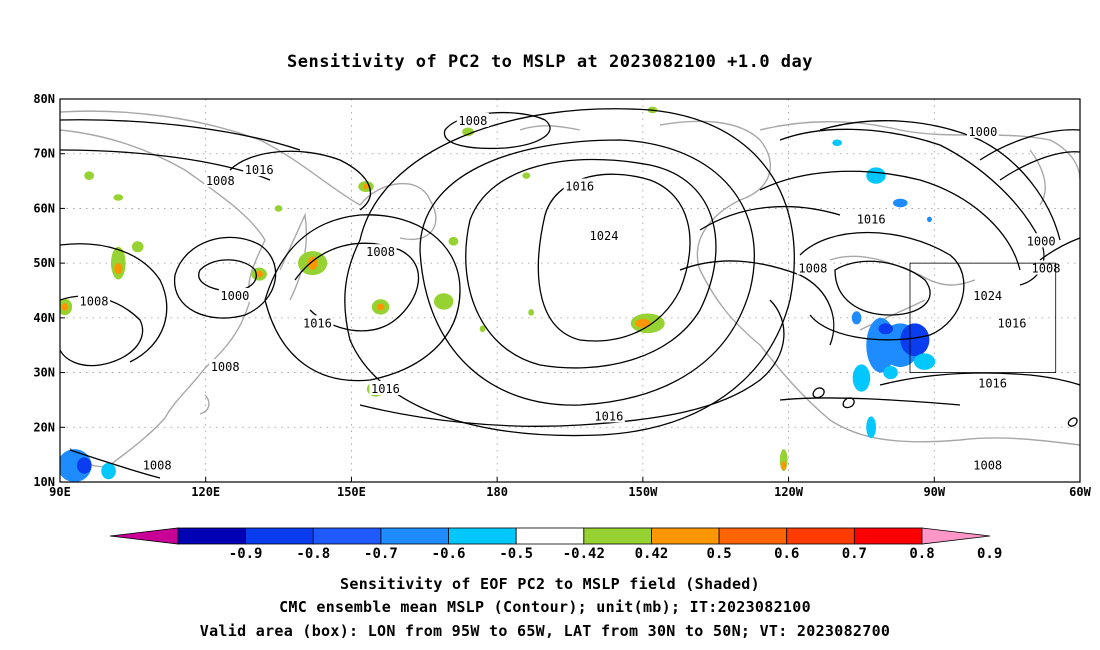 Image resolution: width=1100 pixels, height=650 pixels. I want to click on colorbar-over-triangle, so click(956, 536).